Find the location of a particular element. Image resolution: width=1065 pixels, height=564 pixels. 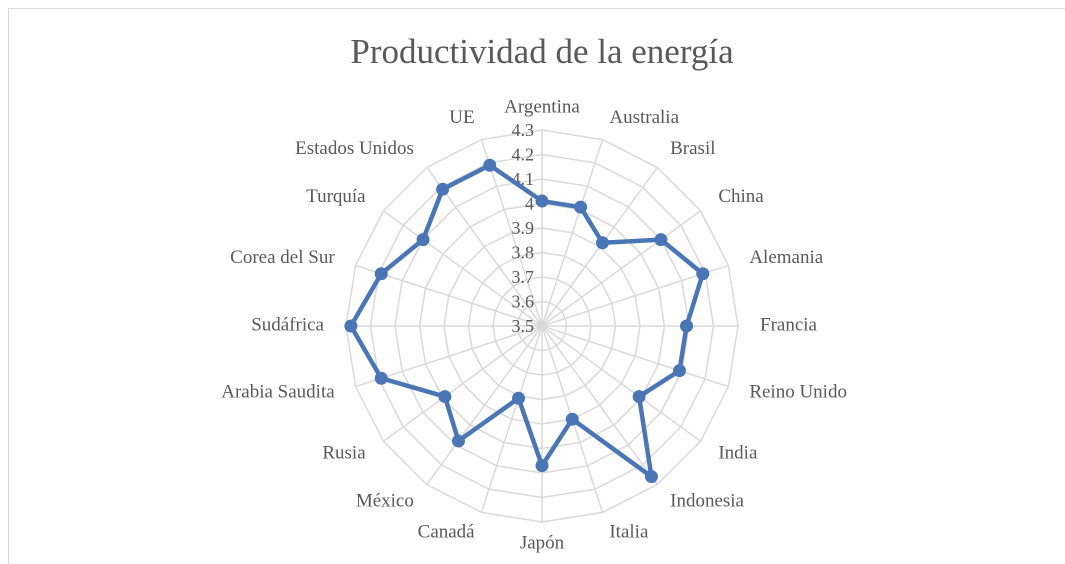

category-label: Indonesia is located at coordinates (707, 501).